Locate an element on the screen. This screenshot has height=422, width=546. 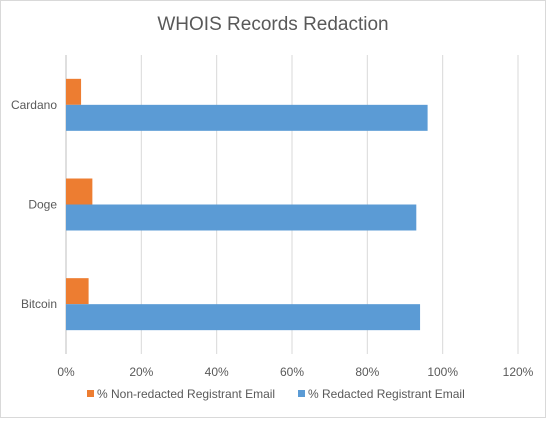
x-tick-label: 40% is located at coordinates (217, 372).